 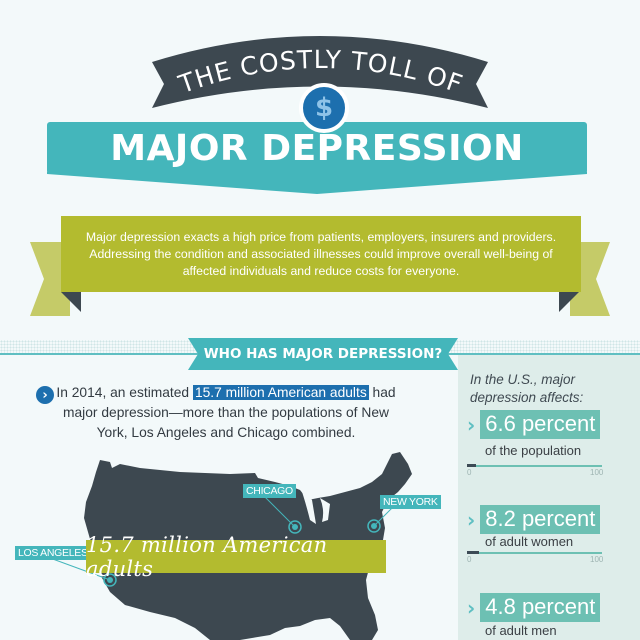 I want to click on text-before: In 2014, an estimated, so click(x=124, y=392).